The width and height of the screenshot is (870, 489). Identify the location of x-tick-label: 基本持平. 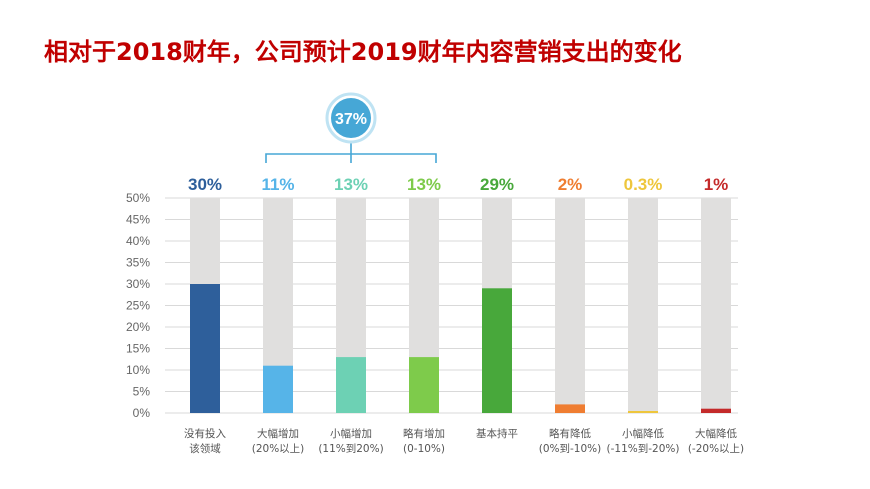
(497, 433).